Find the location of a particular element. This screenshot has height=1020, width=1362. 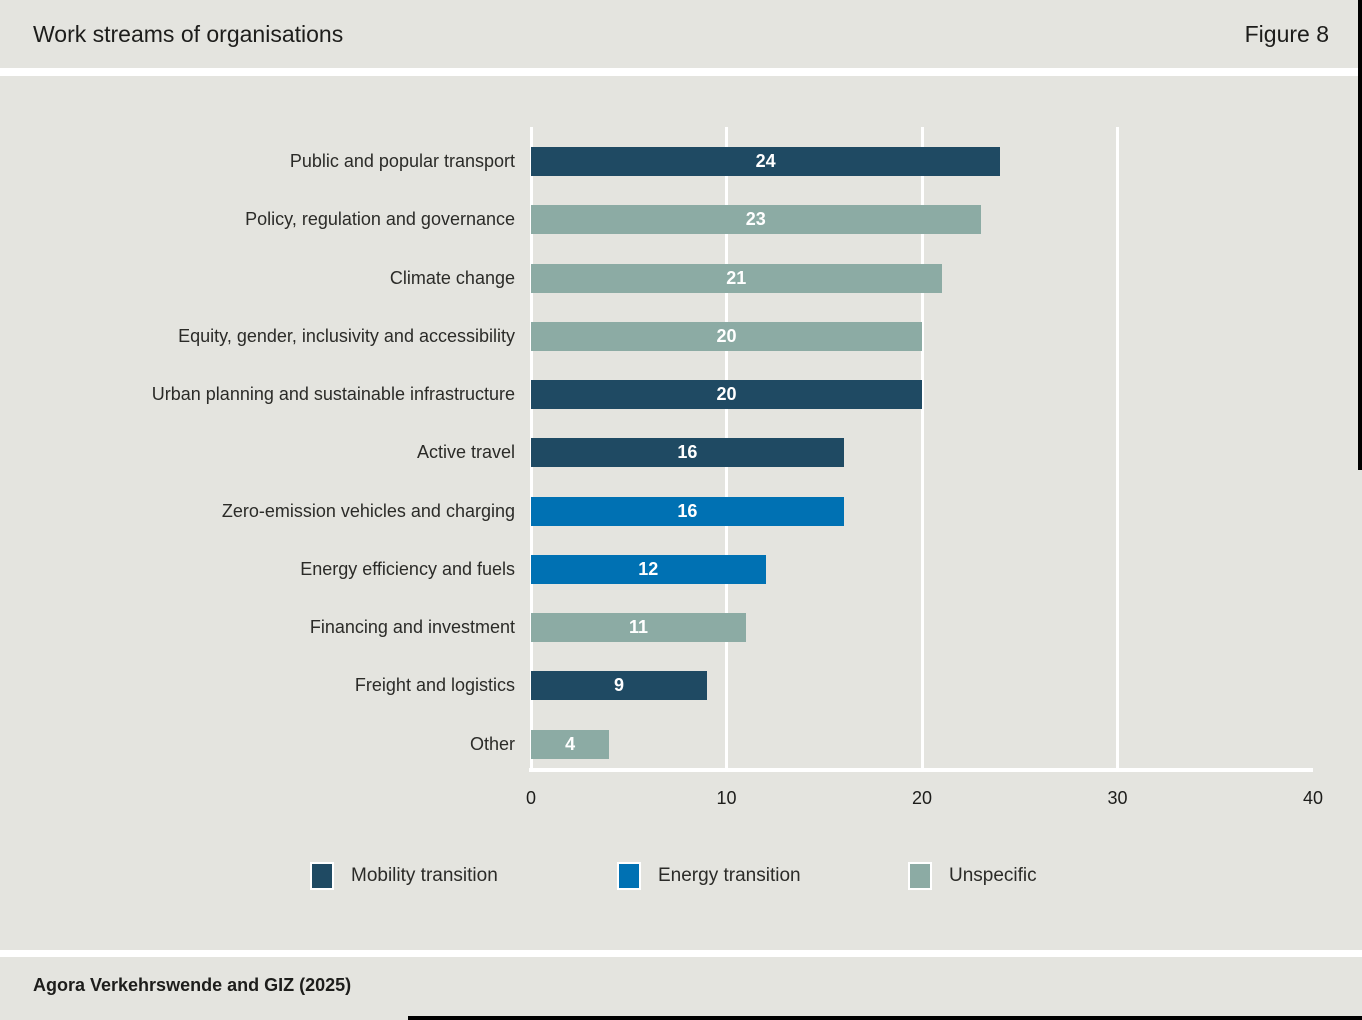

bar-value-label: 23 is located at coordinates (755, 219).